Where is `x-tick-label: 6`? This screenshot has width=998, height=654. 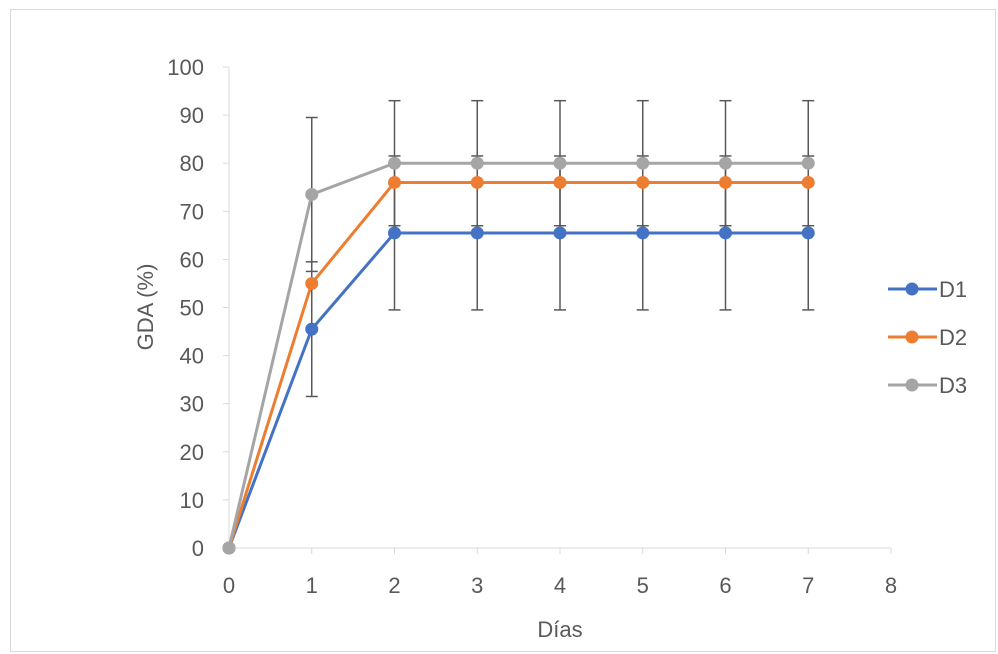 x-tick-label: 6 is located at coordinates (725, 585).